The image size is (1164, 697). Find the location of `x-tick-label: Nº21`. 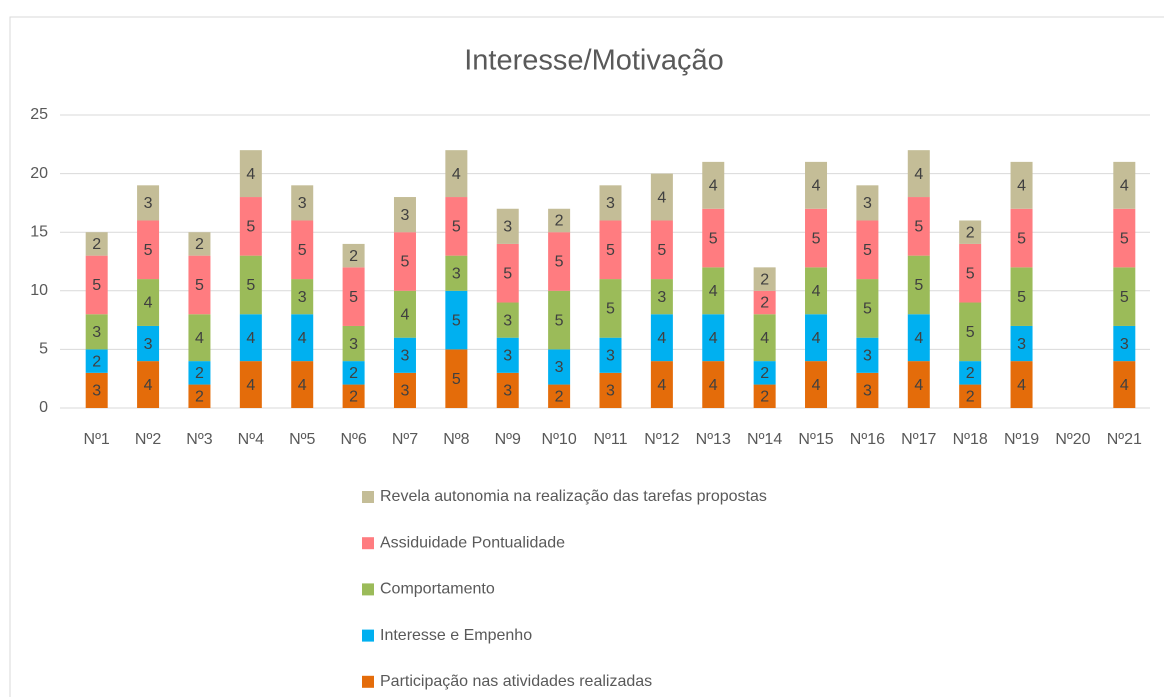

x-tick-label: Nº21 is located at coordinates (1124, 439).